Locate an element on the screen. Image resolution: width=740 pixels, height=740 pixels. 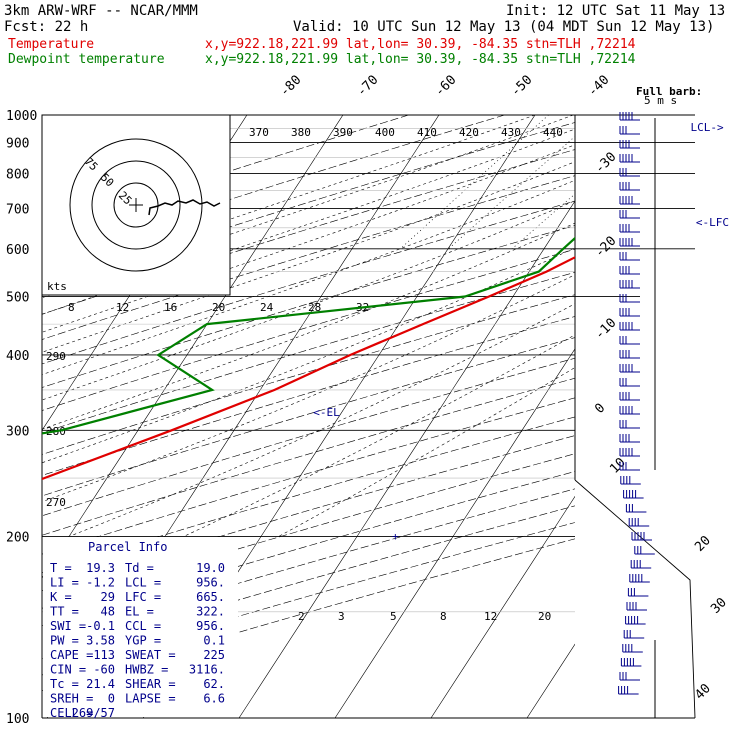
mixing-ratio-label: 12 is located at coordinates (490, 616).